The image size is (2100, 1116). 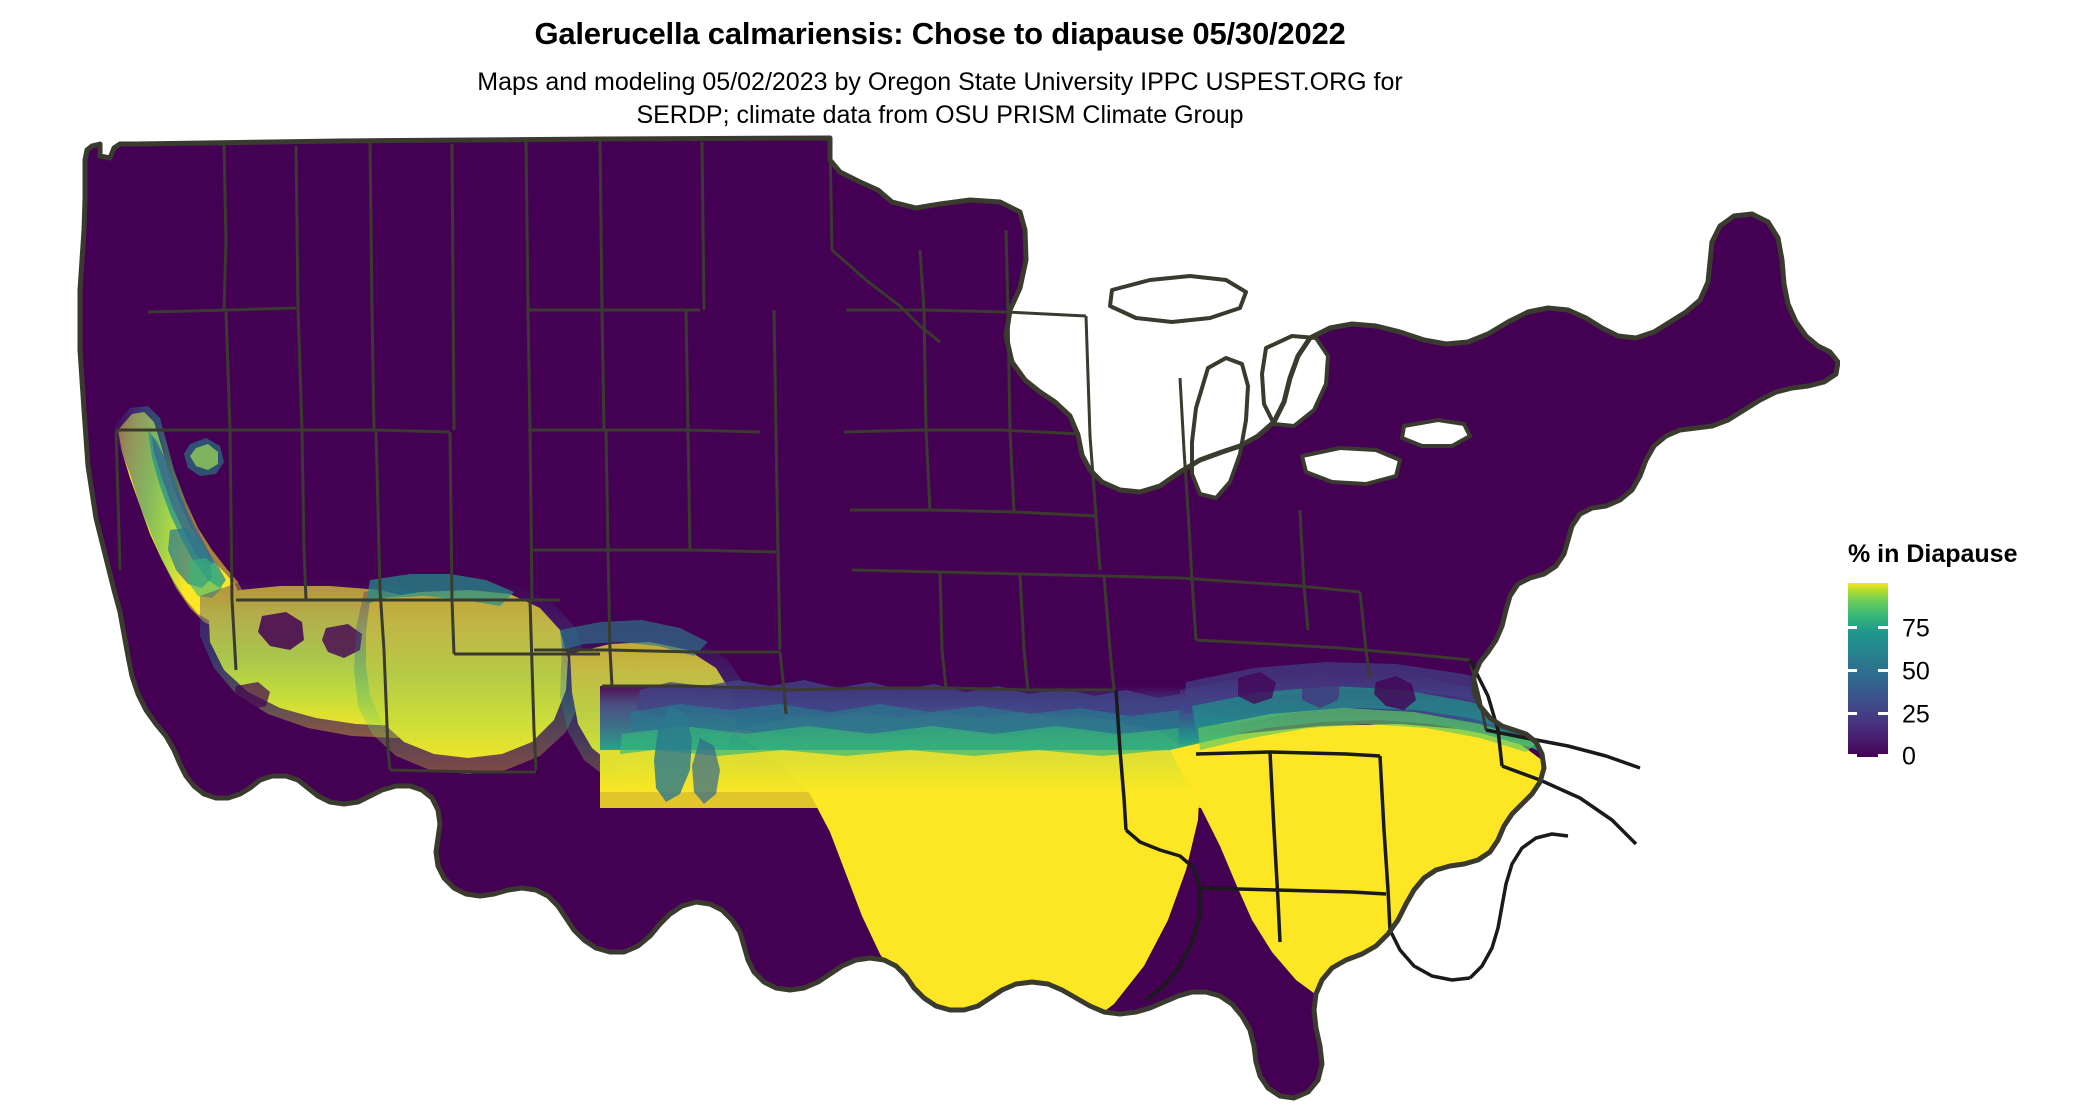 What do you see at coordinates (1916, 628) in the screenshot?
I see `legend-label-75: 75` at bounding box center [1916, 628].